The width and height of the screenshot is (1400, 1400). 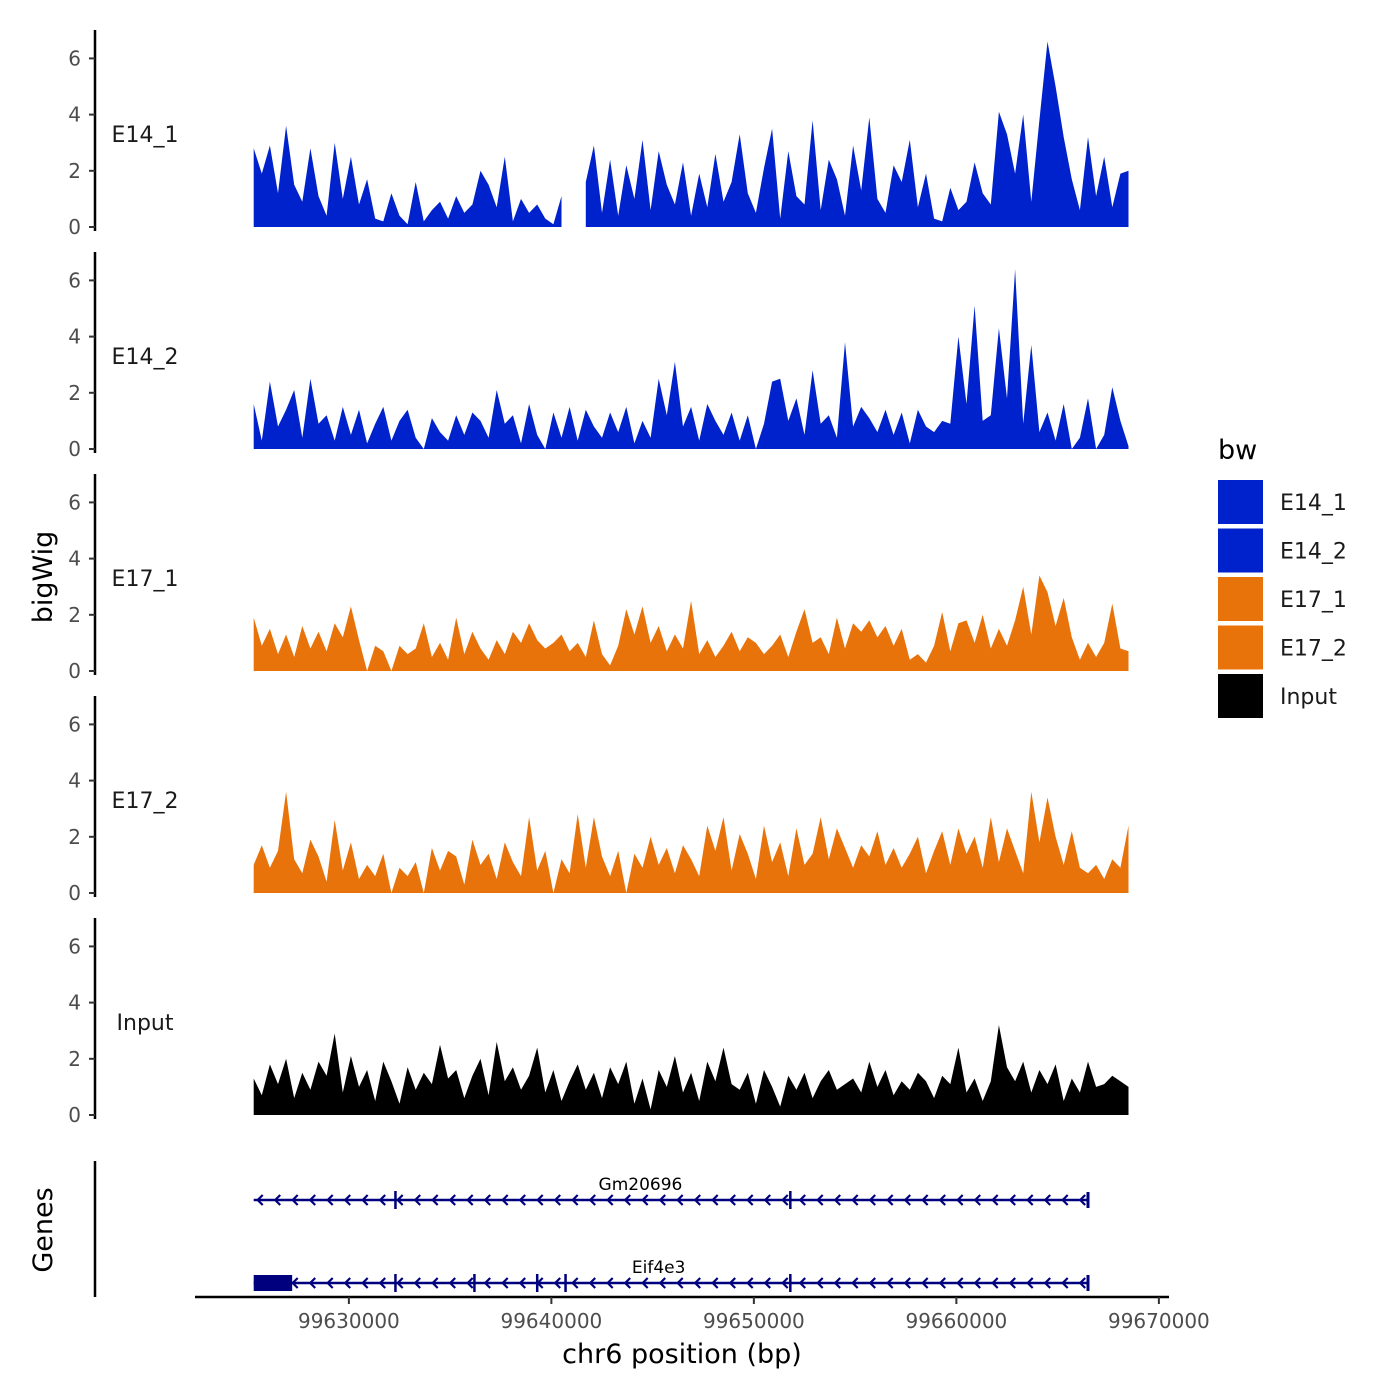 I want to click on track-label: E14_2, so click(x=145, y=357).